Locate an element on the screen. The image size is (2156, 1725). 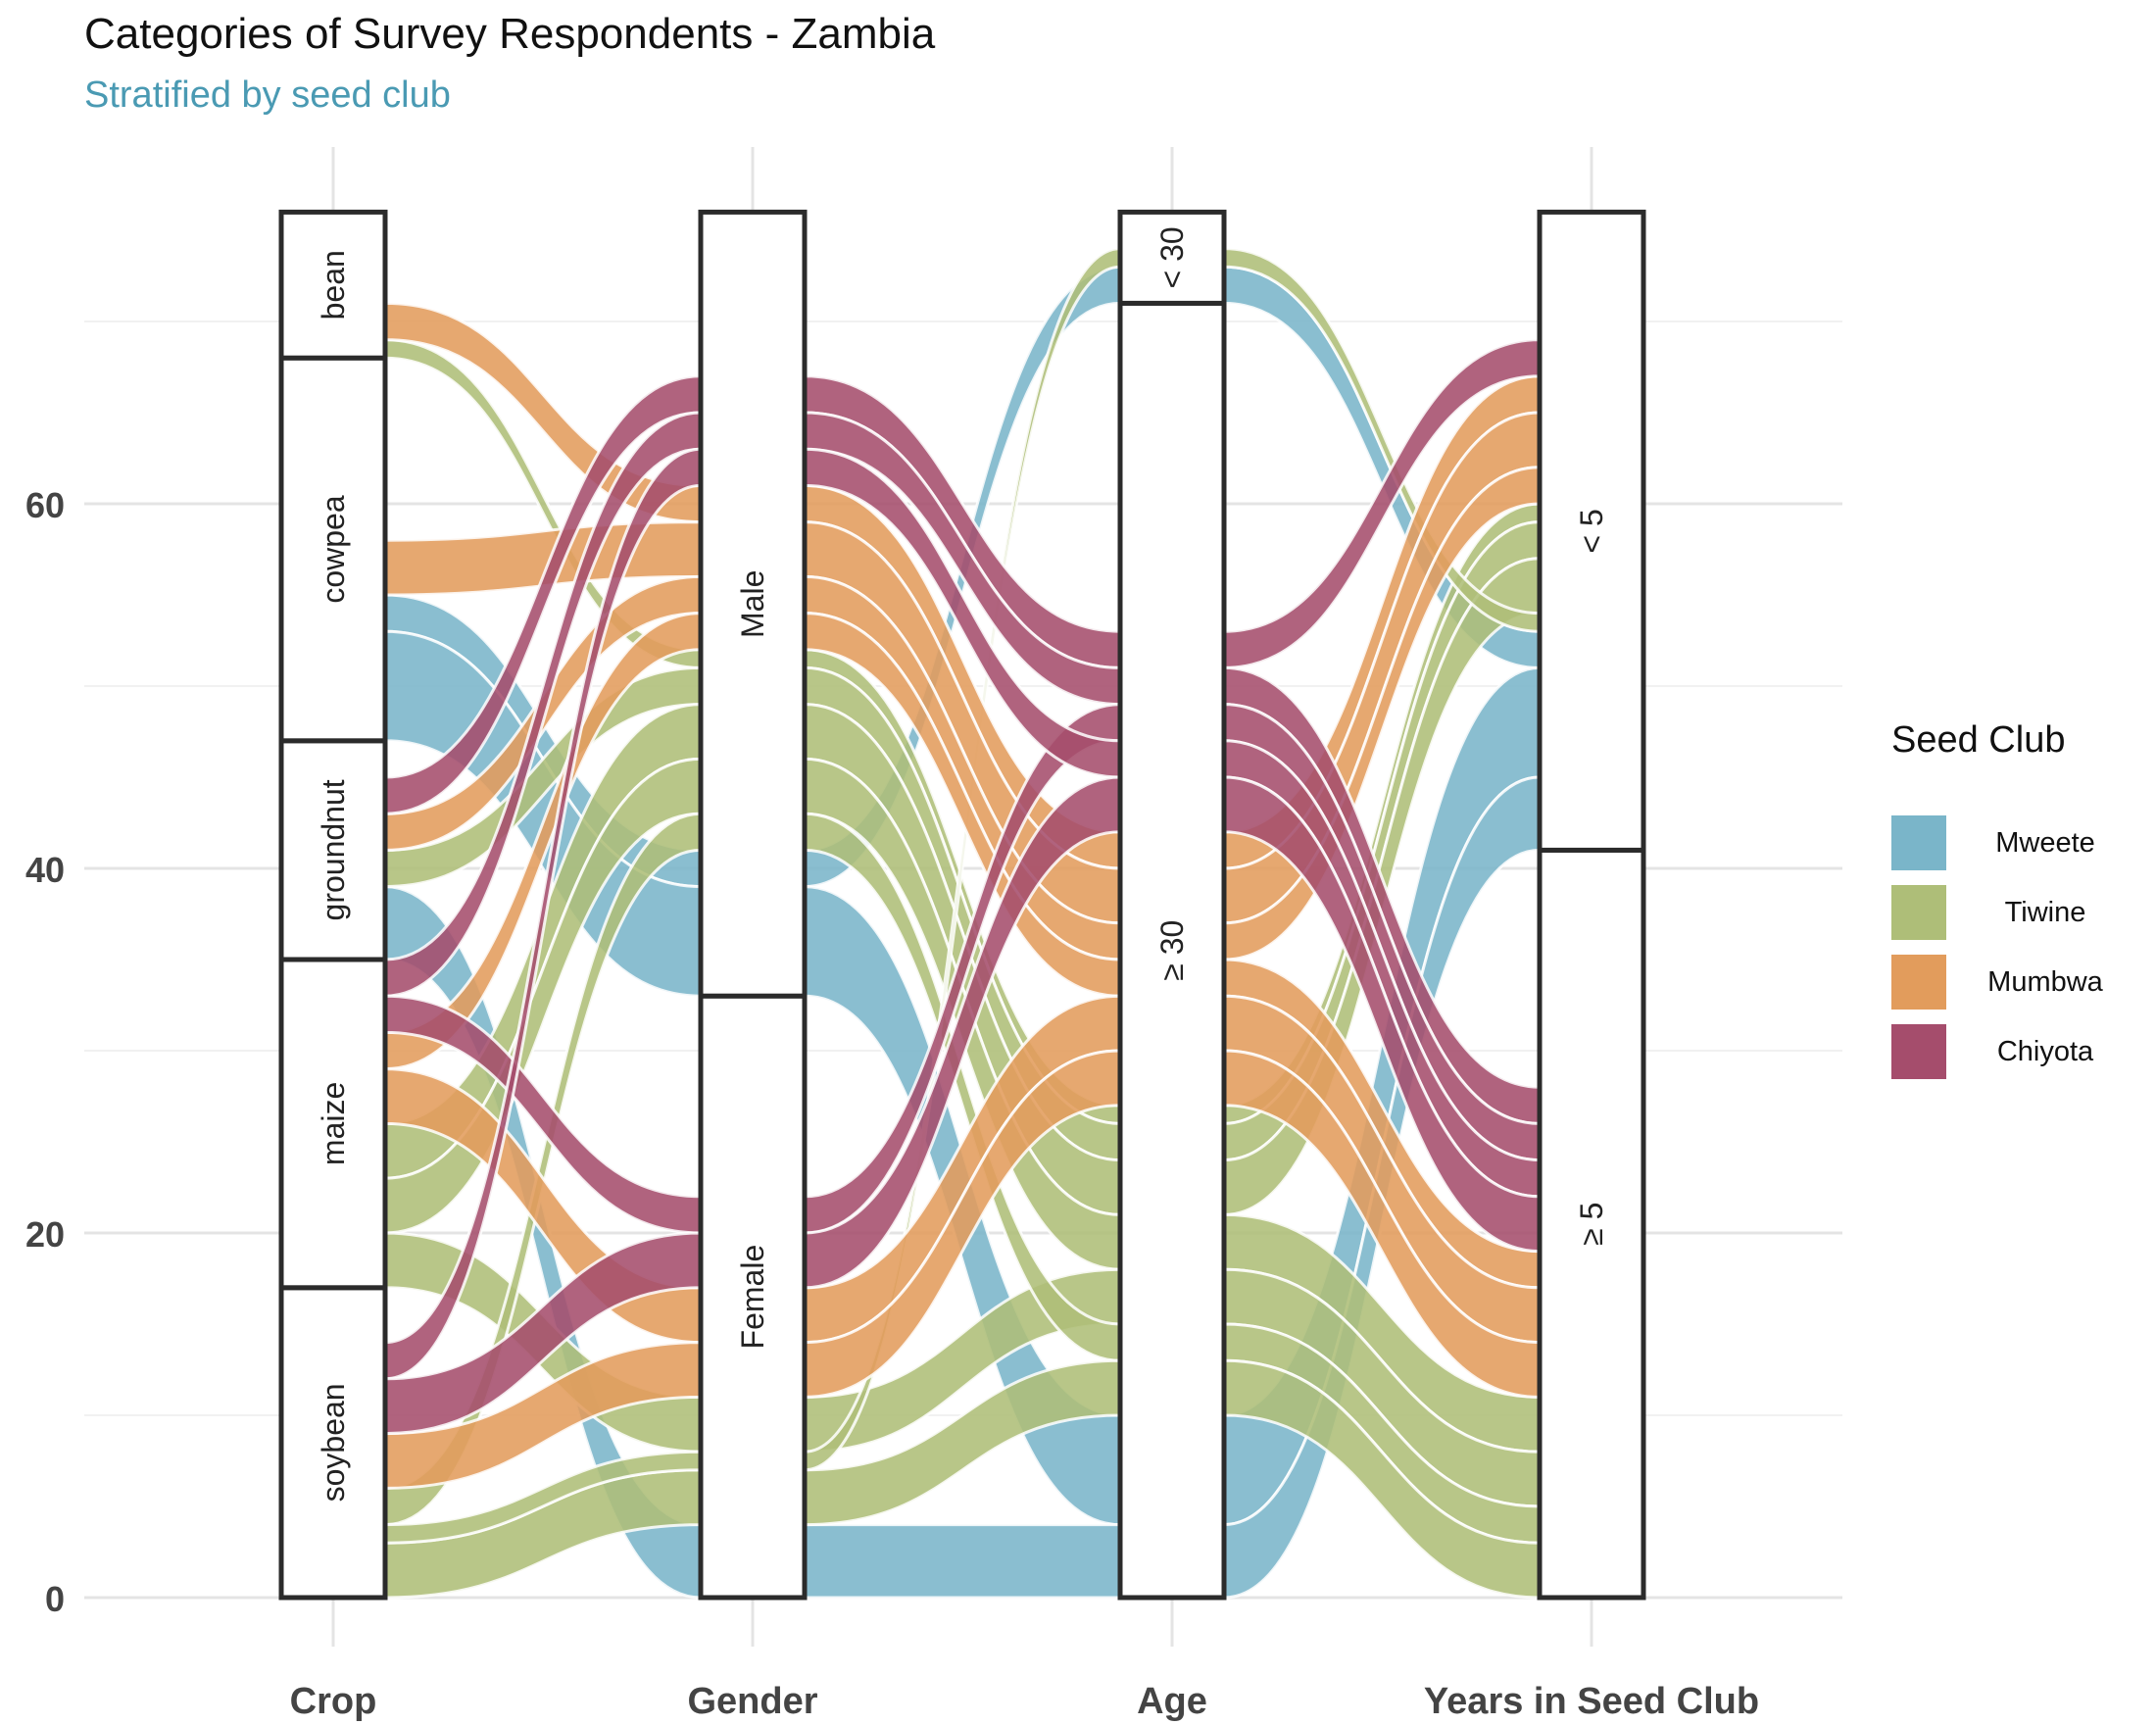
stratum-label: ≥ 30 is located at coordinates (1172, 950).